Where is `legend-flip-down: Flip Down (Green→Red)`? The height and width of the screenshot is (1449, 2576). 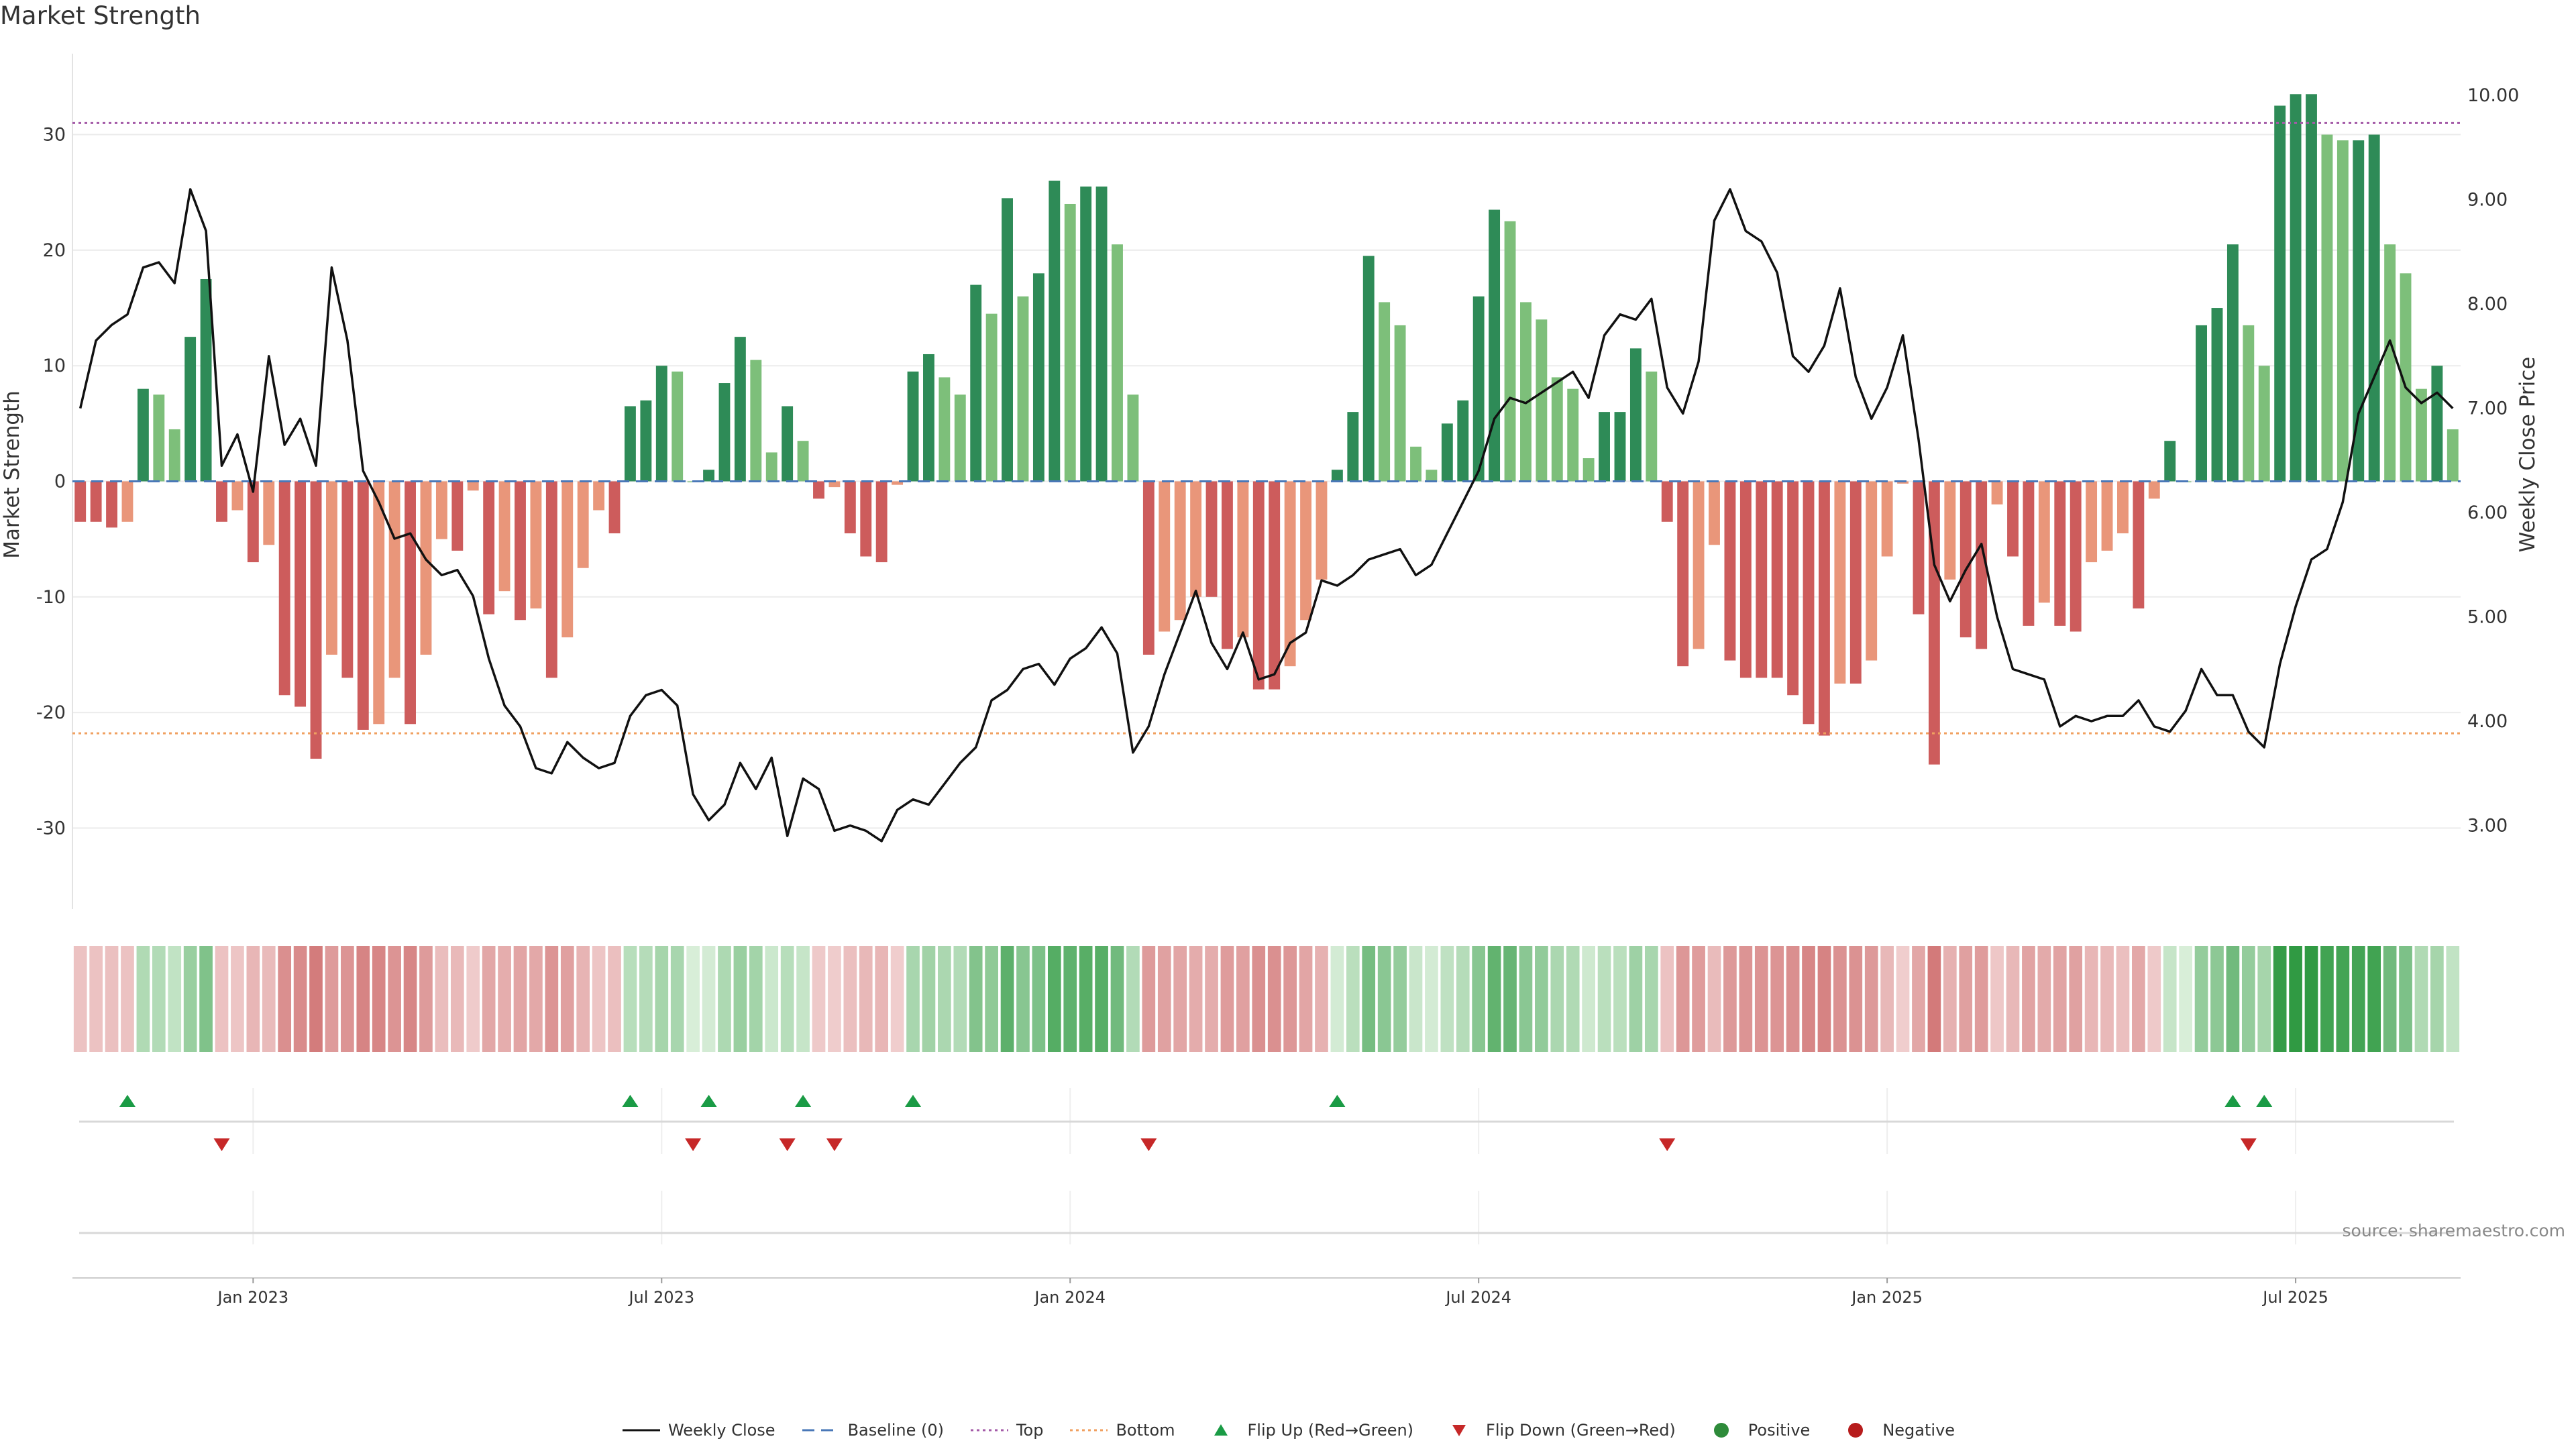 legend-flip-down: Flip Down (Green→Red) is located at coordinates (1557, 1430).